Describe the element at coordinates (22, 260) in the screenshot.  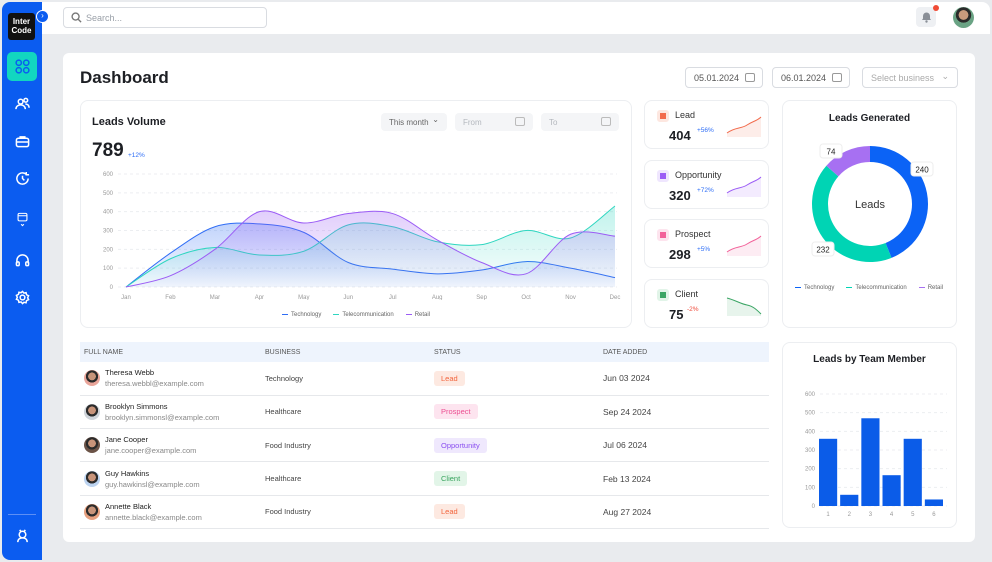
I see `nav-support` at that location.